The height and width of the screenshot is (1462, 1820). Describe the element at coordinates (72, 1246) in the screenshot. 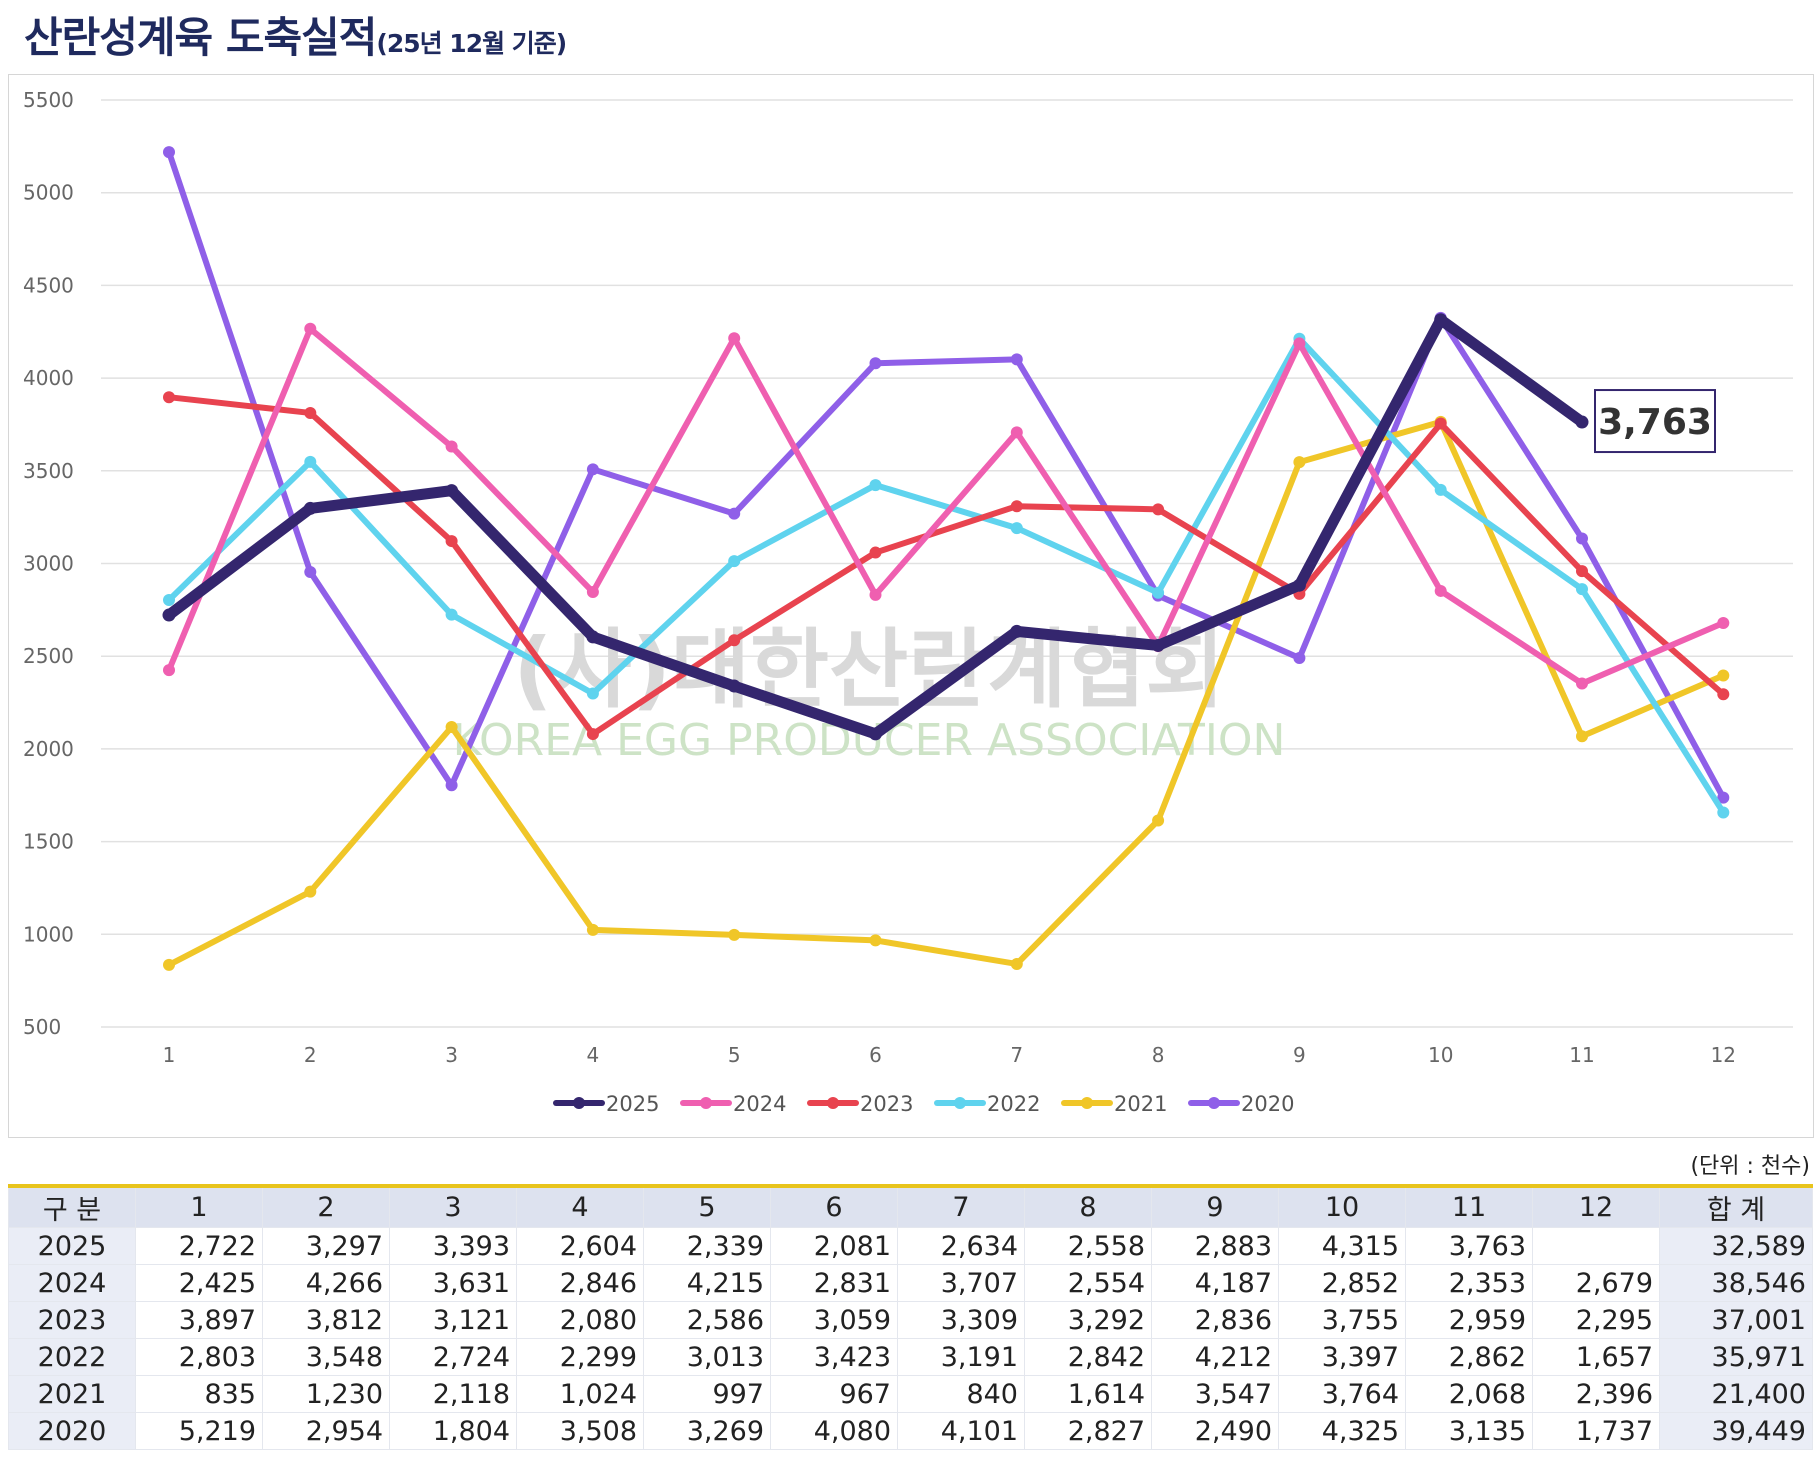

I see `row-year: 2025` at that location.